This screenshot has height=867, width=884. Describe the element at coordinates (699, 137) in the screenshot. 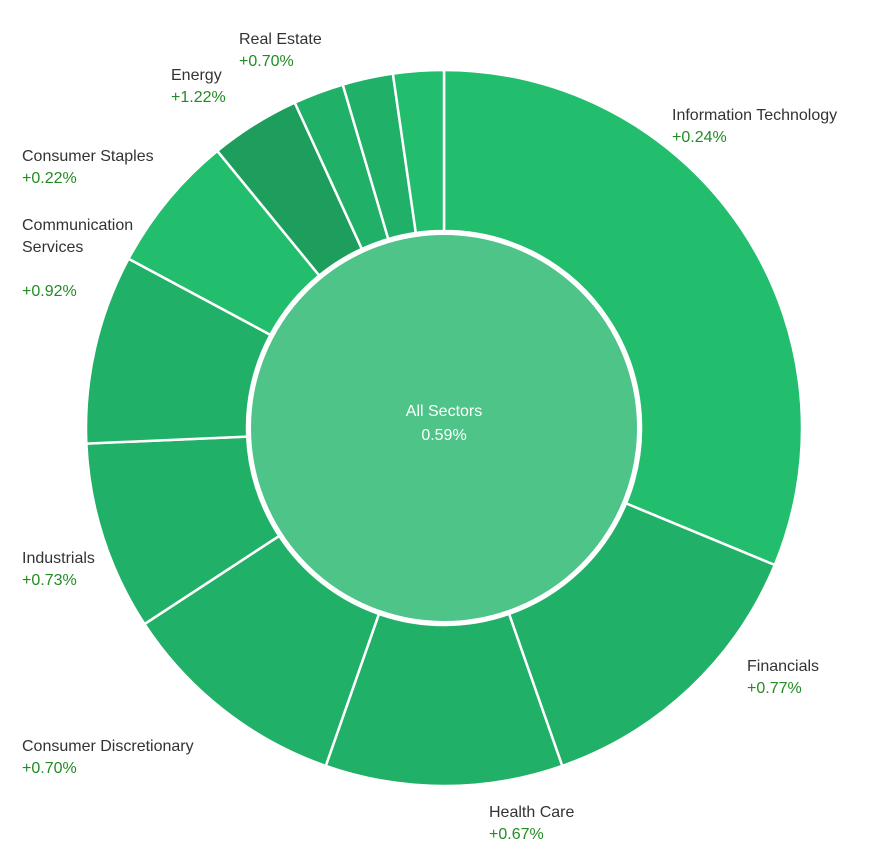

I see `sector-change: +0.24%` at that location.